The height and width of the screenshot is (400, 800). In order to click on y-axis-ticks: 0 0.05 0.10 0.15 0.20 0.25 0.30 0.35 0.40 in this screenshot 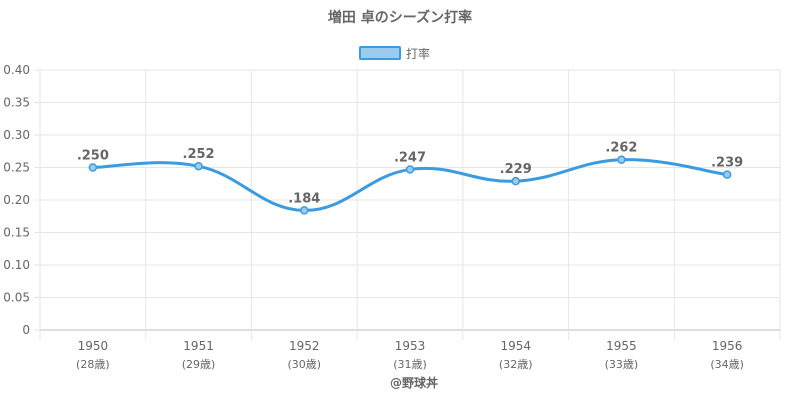, I will do `click(16, 200)`.